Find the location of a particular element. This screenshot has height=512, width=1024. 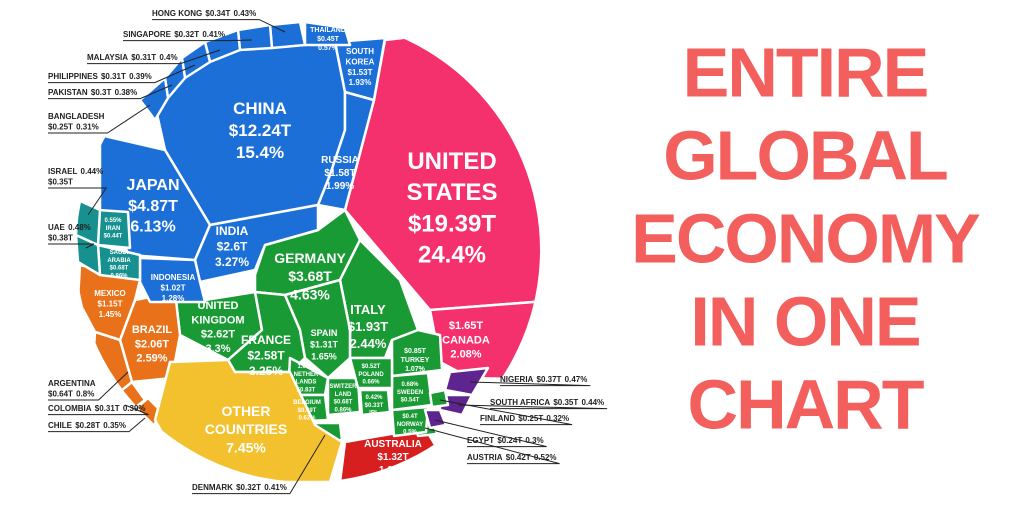

region-label: $0.44T is located at coordinates (113, 236).